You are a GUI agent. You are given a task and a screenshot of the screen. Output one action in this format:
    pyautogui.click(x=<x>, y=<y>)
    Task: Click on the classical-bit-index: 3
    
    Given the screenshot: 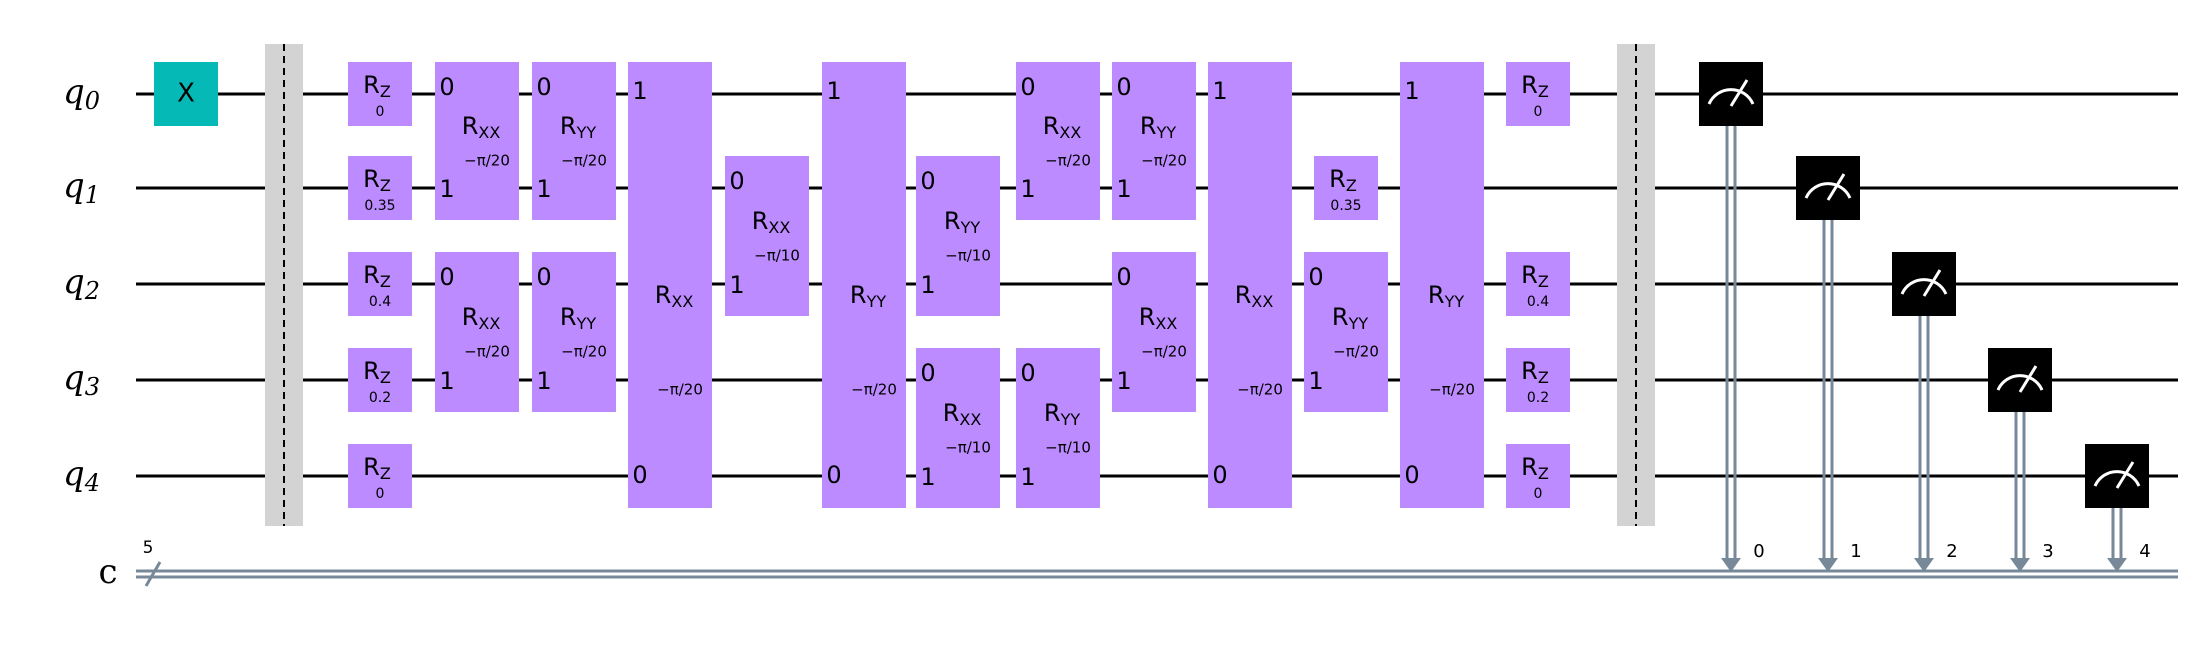 What is the action you would take?
    pyautogui.click(x=2047, y=551)
    